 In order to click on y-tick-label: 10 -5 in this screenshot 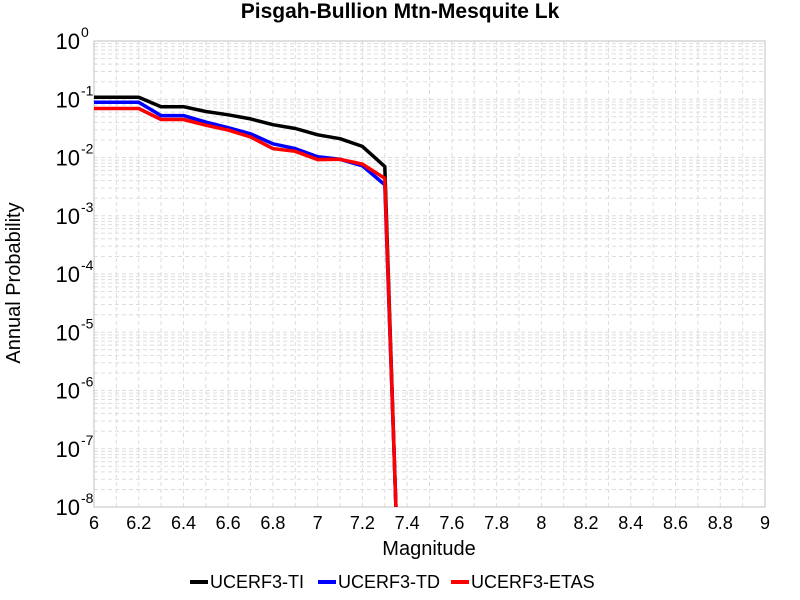, I will do `click(75, 330)`.